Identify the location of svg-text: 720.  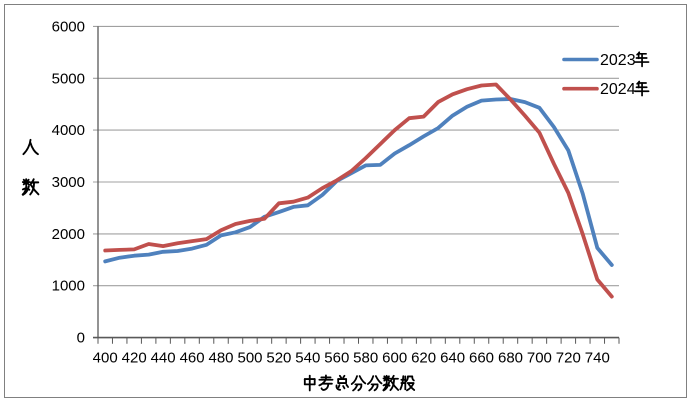
(568, 357).